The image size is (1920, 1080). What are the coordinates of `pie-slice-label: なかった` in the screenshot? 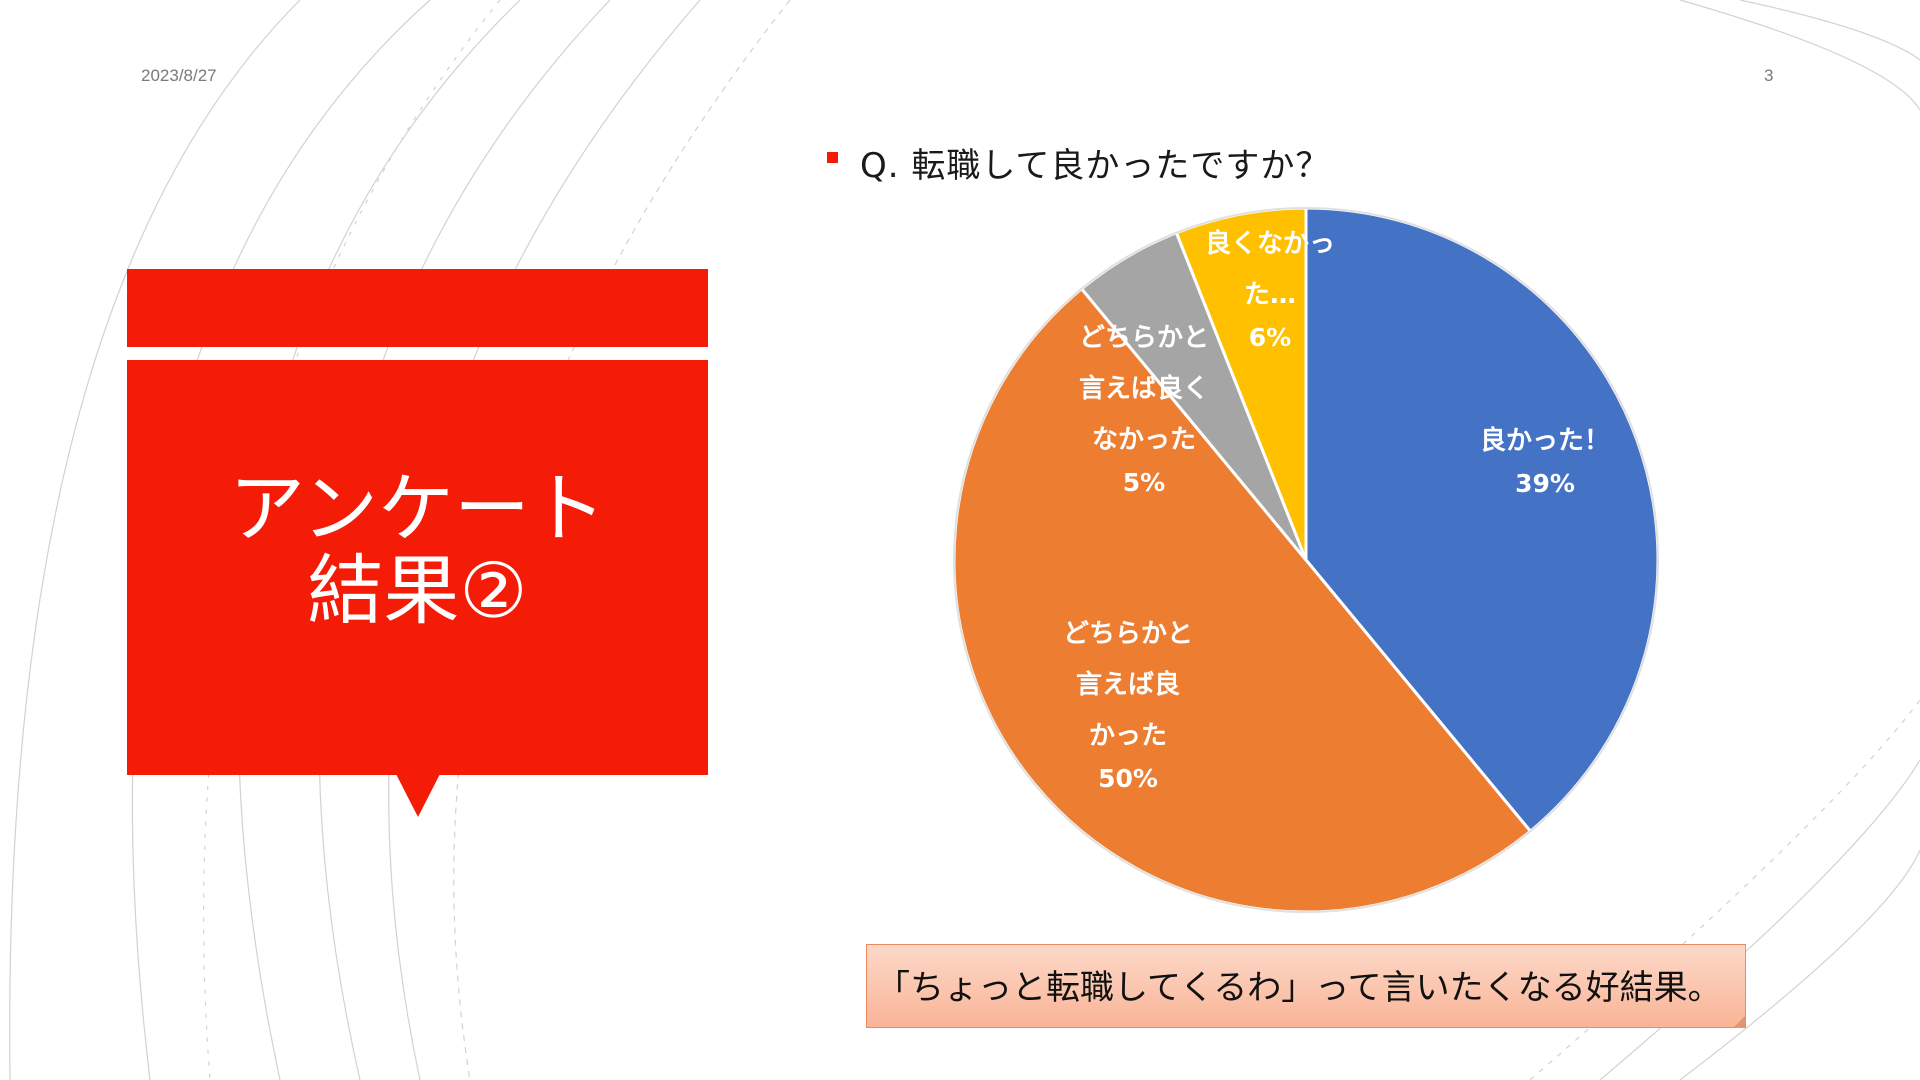 It's located at (1144, 440).